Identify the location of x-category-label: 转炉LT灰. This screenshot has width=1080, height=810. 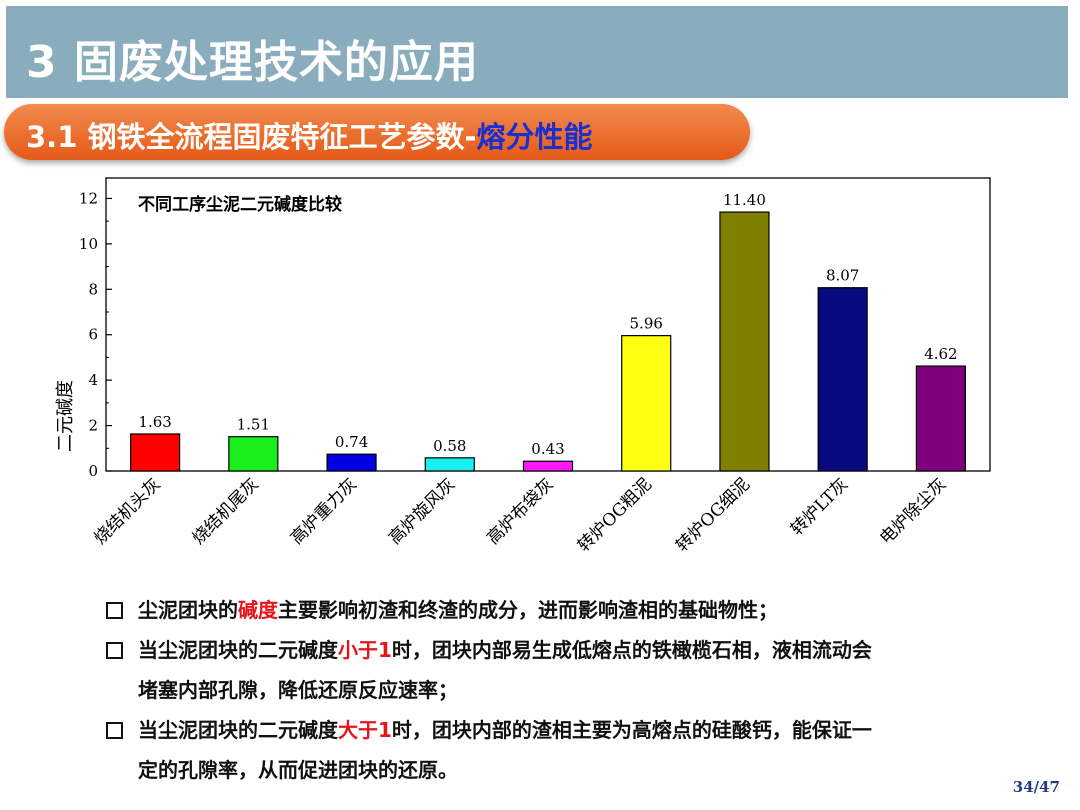
(819, 506).